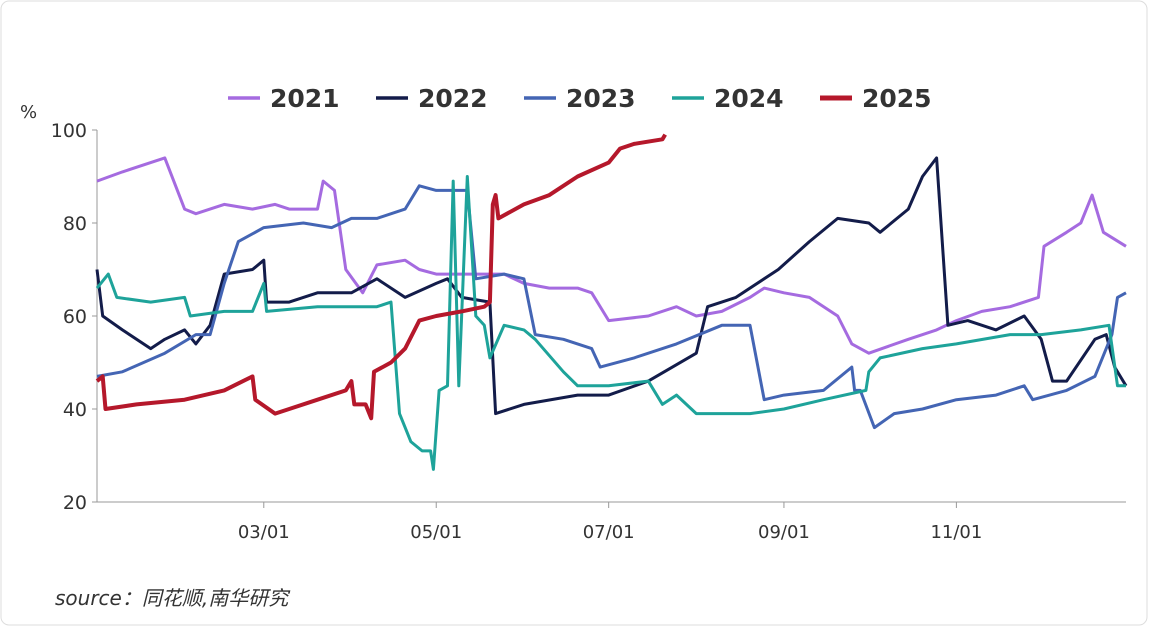 Image resolution: width=1153 pixels, height=634 pixels. What do you see at coordinates (173, 598) in the screenshot?
I see `source: source：同花顺,南华研究` at bounding box center [173, 598].